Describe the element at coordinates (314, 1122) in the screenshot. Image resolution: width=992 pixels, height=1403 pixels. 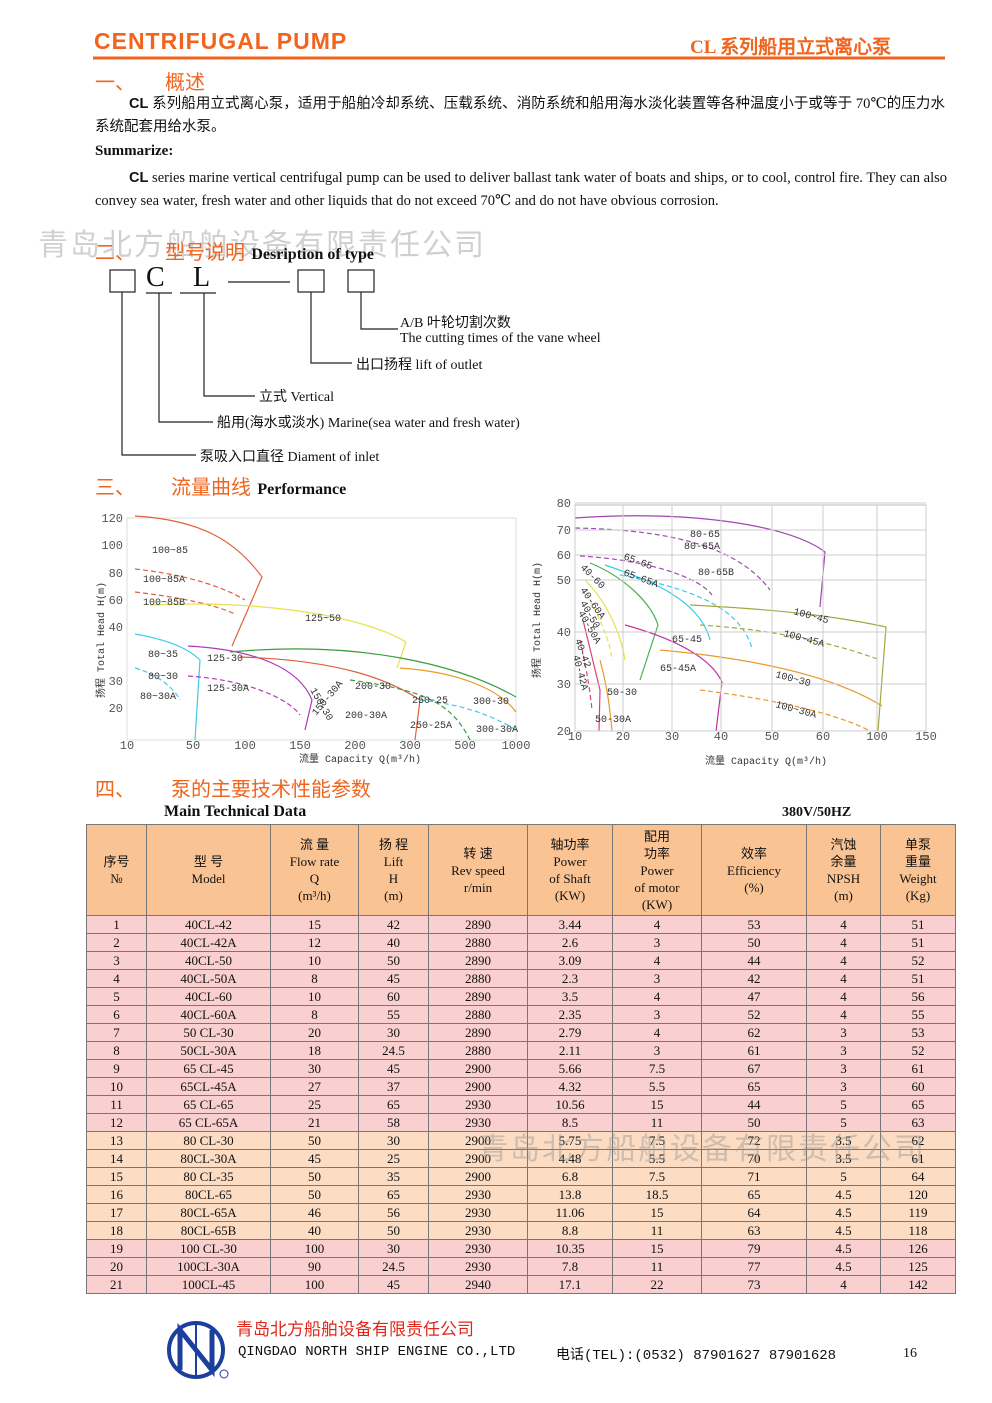
I see `table-cell: 21` at that location.